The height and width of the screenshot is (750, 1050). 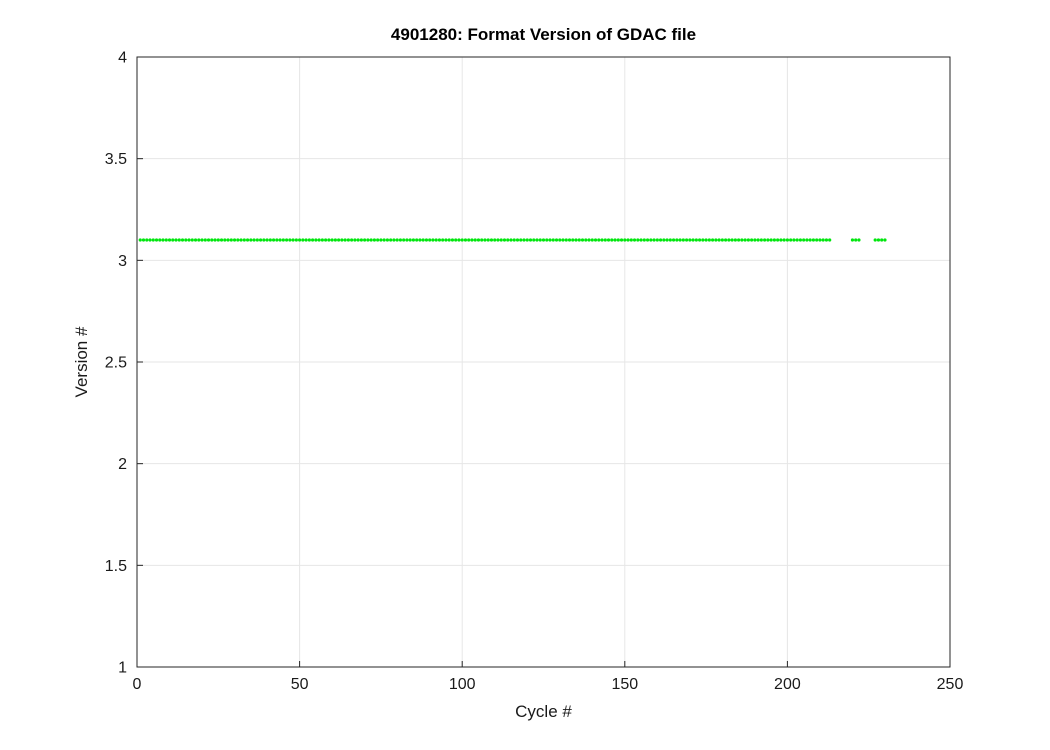 I want to click on y-tick-label: 4, so click(x=122, y=58).